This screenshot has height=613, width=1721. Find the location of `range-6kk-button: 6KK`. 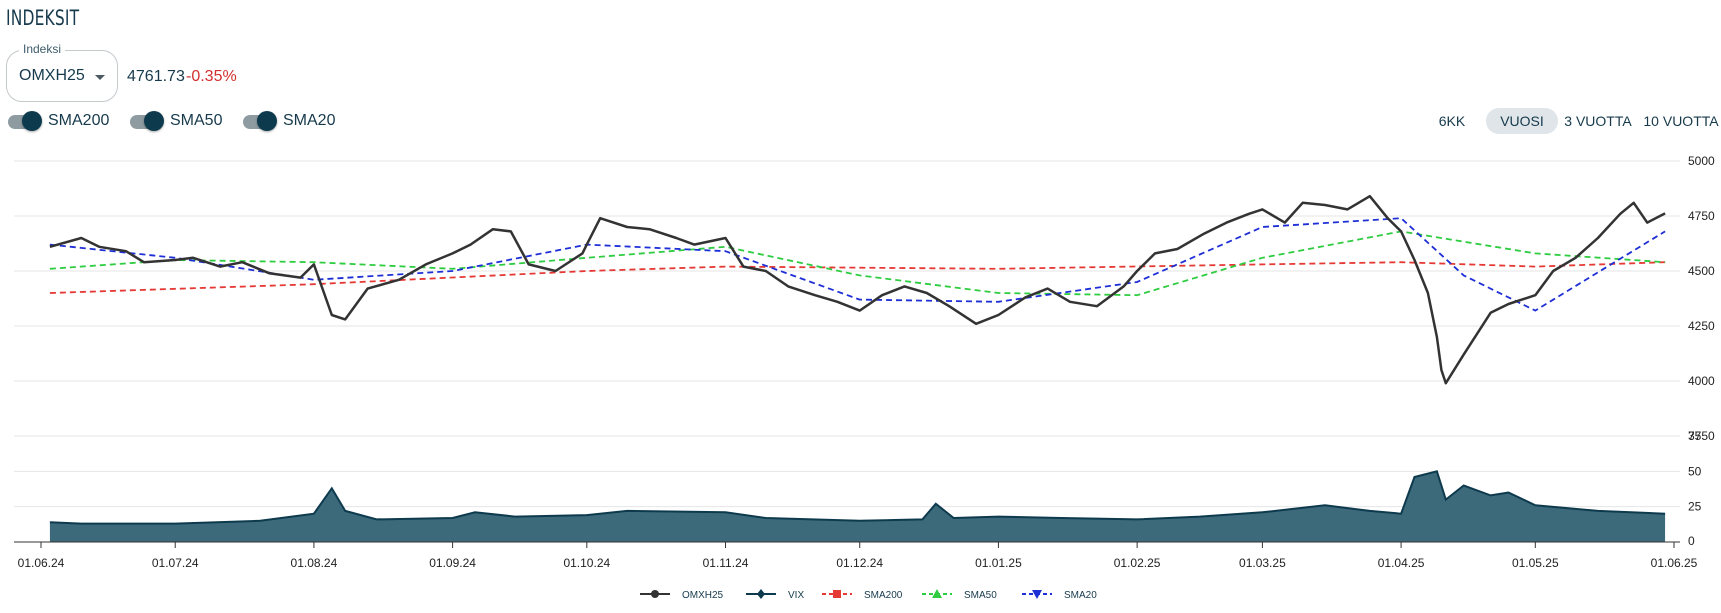

range-6kk-button: 6KK is located at coordinates (1452, 121).